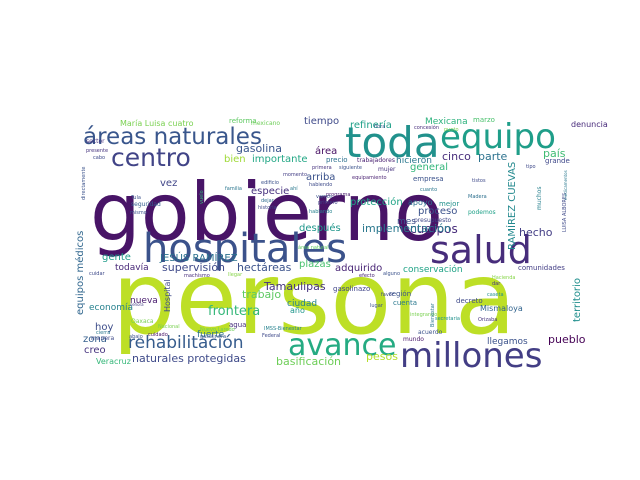  I want to click on word-concesion: concesión, so click(426, 127).